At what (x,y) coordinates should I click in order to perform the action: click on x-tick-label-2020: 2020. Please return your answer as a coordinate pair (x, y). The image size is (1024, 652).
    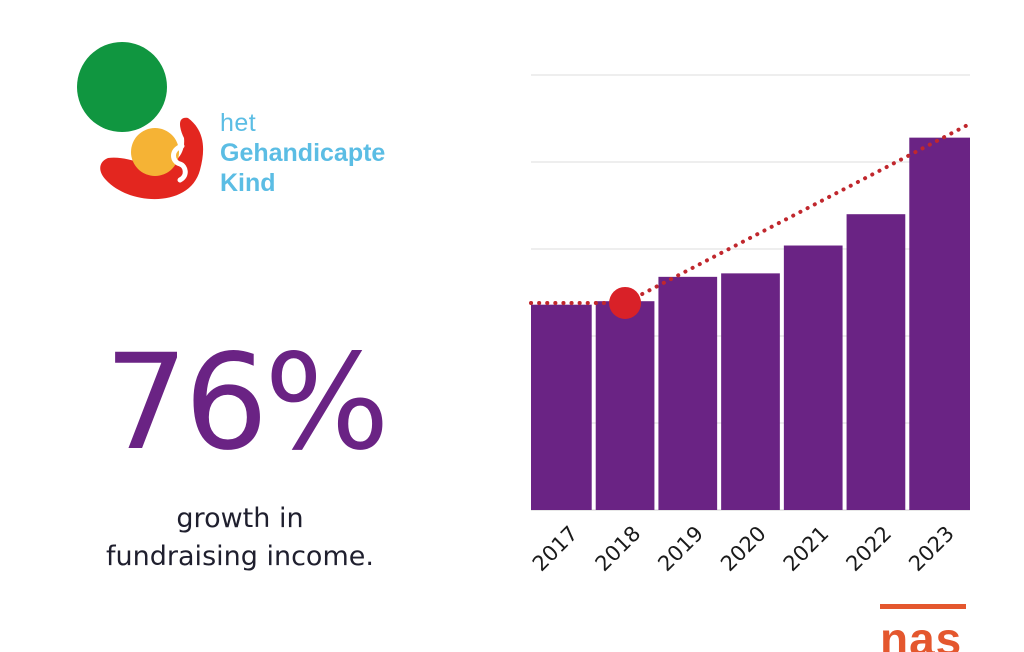
    Looking at the image, I should click on (743, 548).